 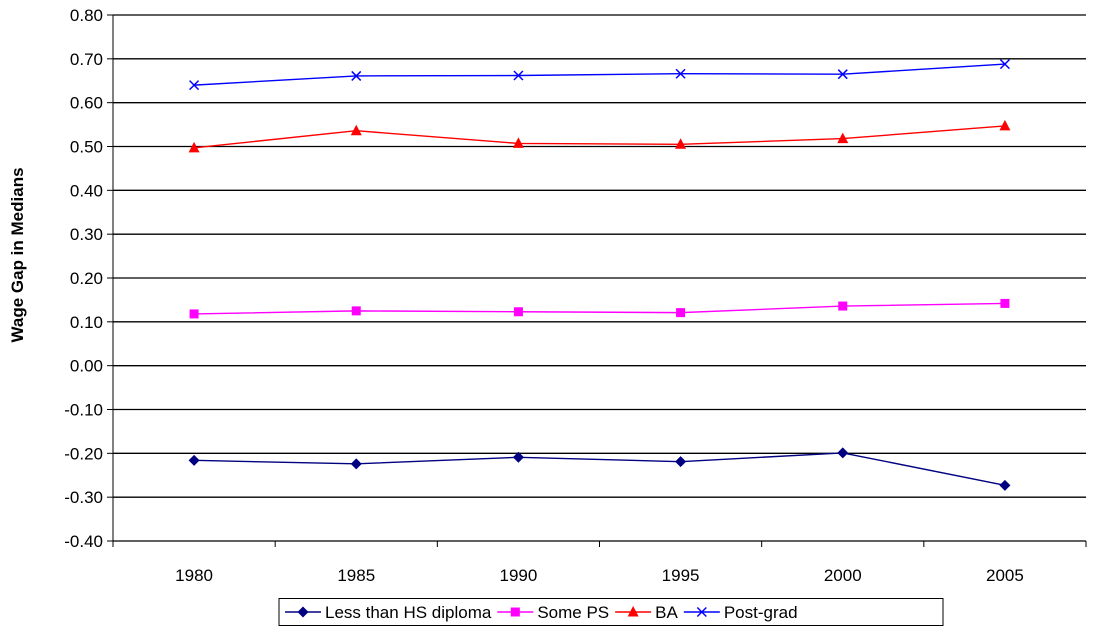 I want to click on y-tick-label: 0.30, so click(x=86, y=234).